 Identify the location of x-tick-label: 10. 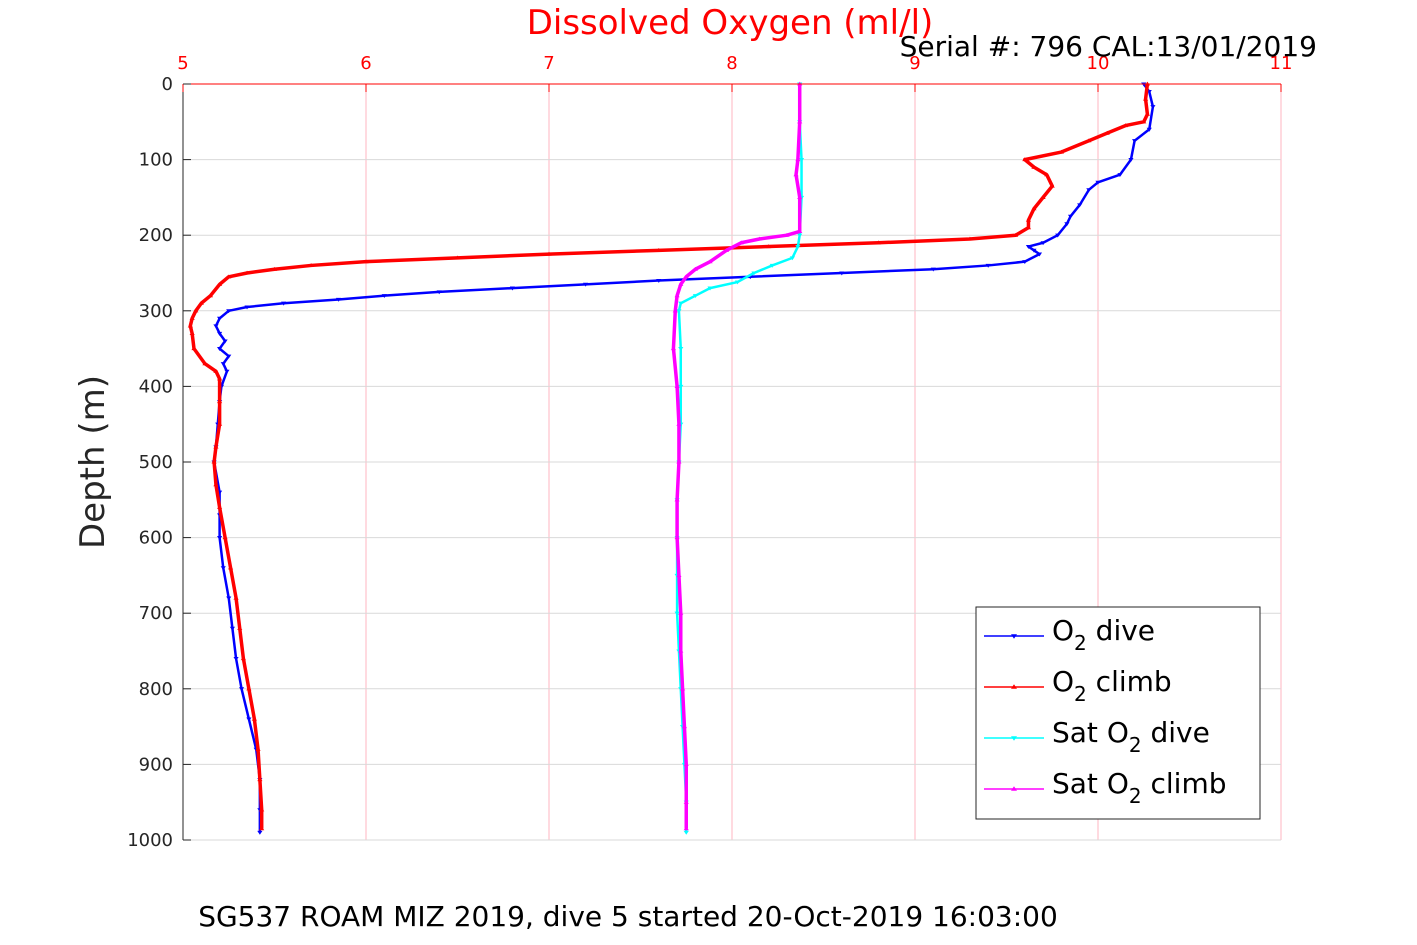
(1098, 63).